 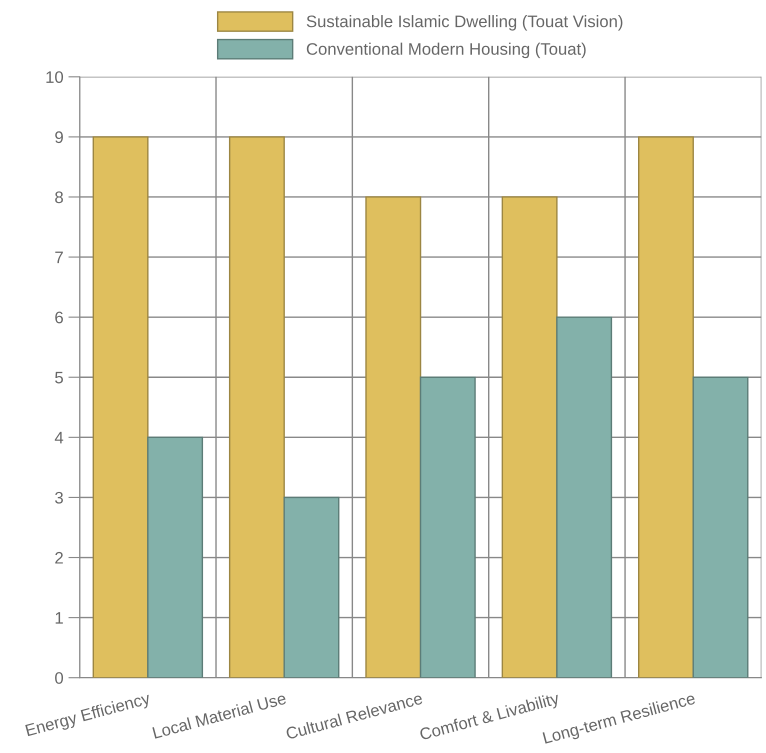 I want to click on y-tick-label: 9, so click(x=59, y=137).